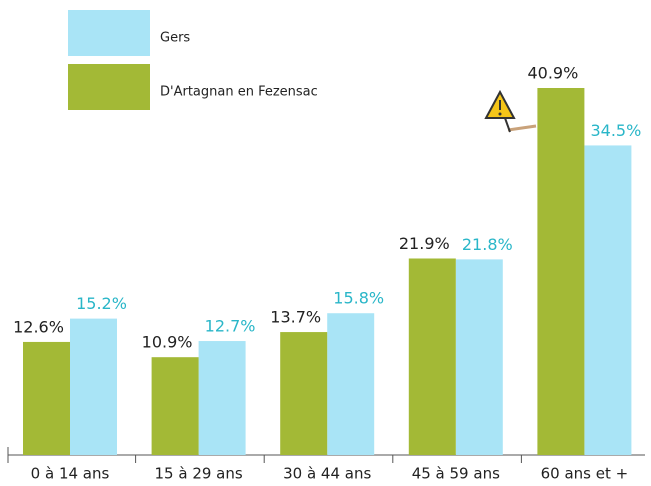 The width and height of the screenshot is (651, 486). Describe the element at coordinates (239, 92) in the screenshot. I see `legend-label: D'Artagnan en Fezensac` at that location.